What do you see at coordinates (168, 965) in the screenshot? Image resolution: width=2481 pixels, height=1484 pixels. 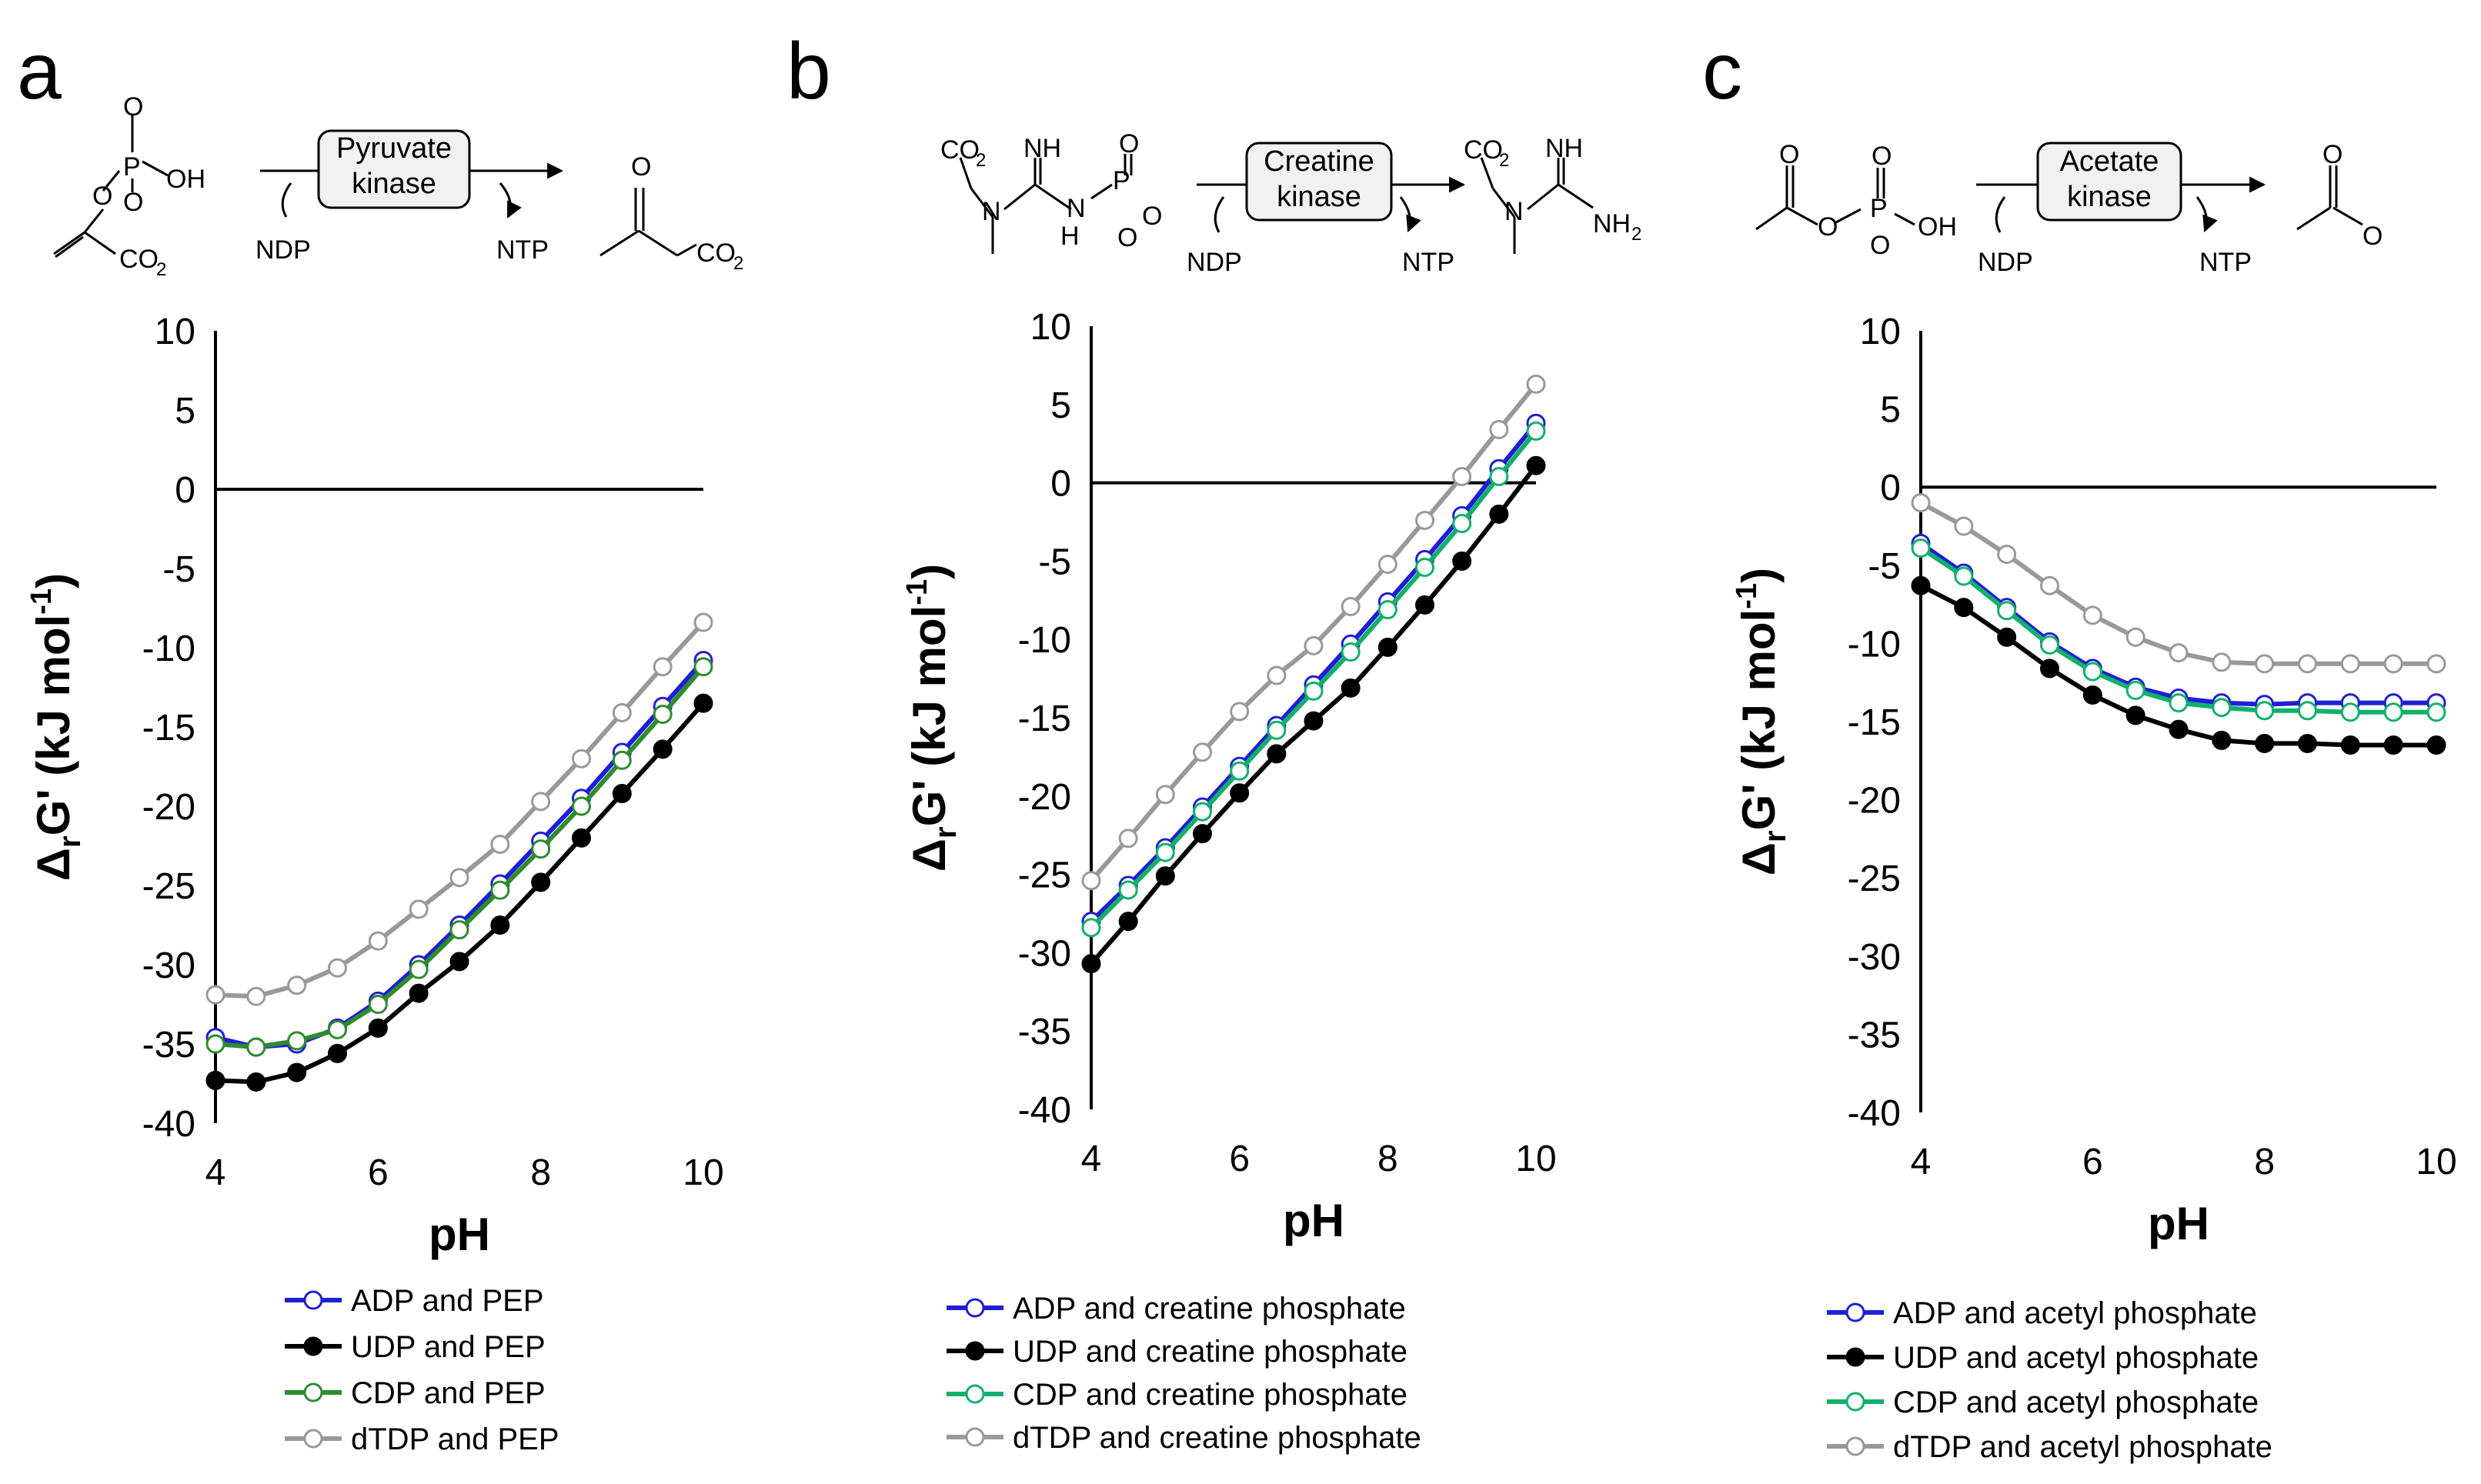 I see `y-tick-label: -30` at bounding box center [168, 965].